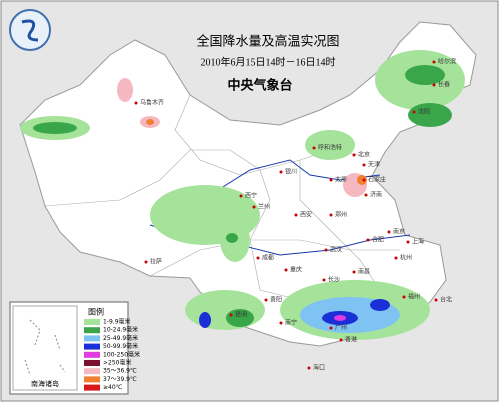  What do you see at coordinates (251, 196) in the screenshot?
I see `city-label: 西宁` at bounding box center [251, 196].